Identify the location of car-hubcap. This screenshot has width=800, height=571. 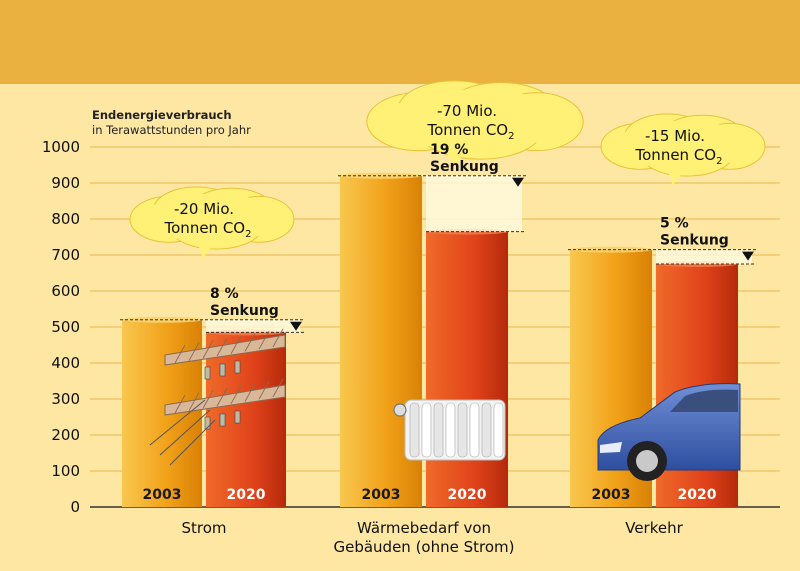
(647, 461).